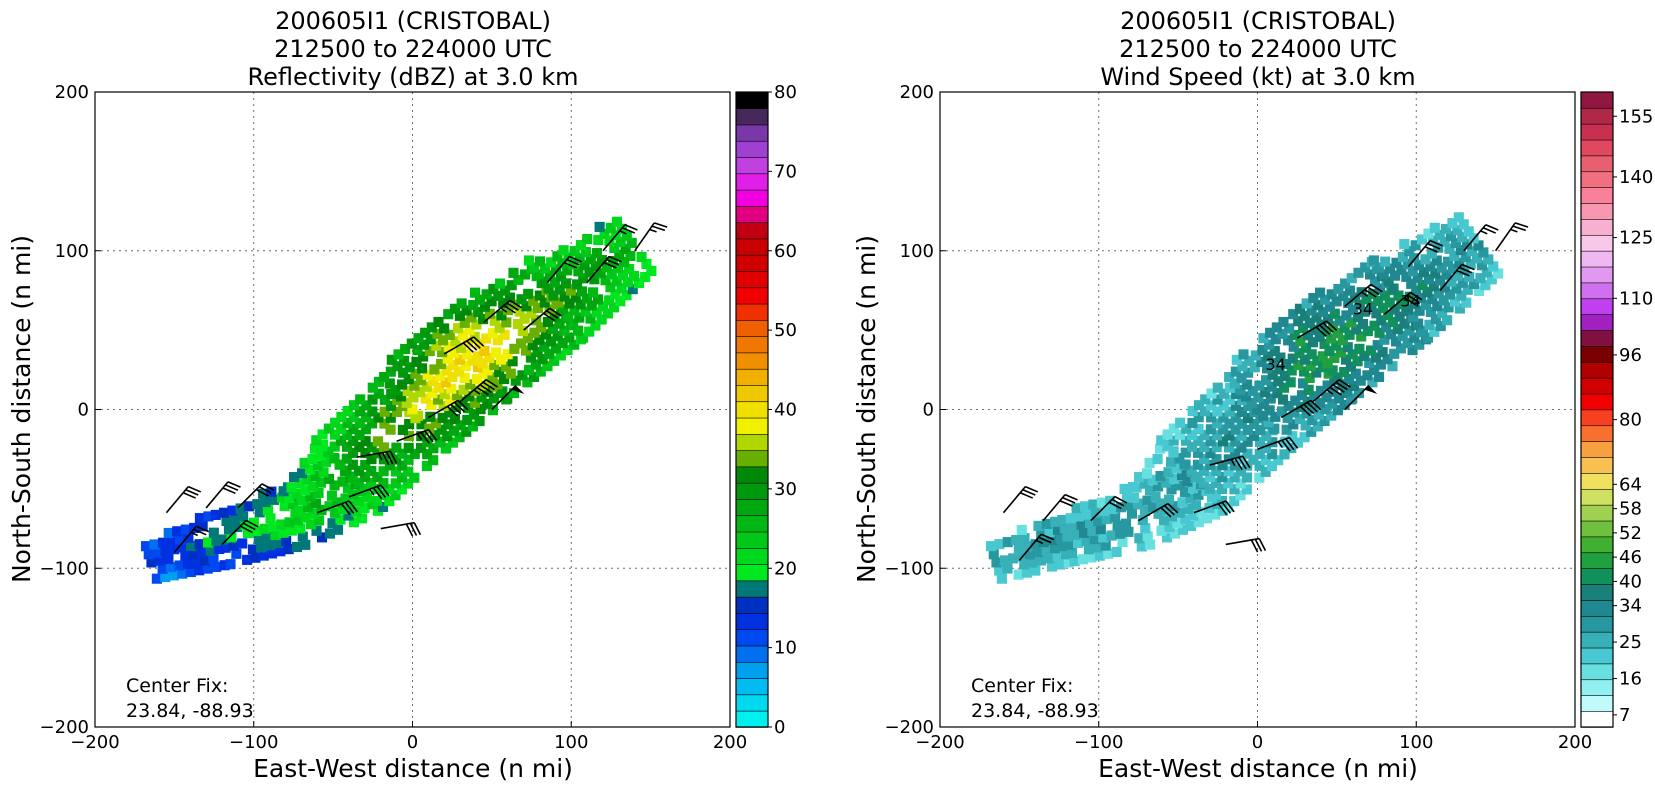 The height and width of the screenshot is (787, 1655). I want to click on reflectivity-colorbar-tick-label-4: 40, so click(785, 410).